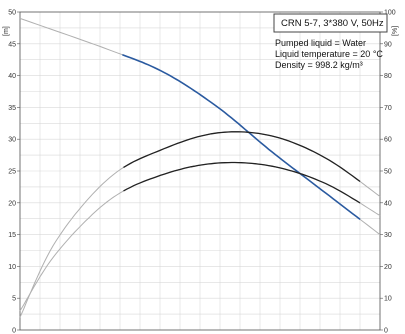 Image resolution: width=405 pixels, height=334 pixels. I want to click on series-efficiency_lower-active, so click(242, 182).